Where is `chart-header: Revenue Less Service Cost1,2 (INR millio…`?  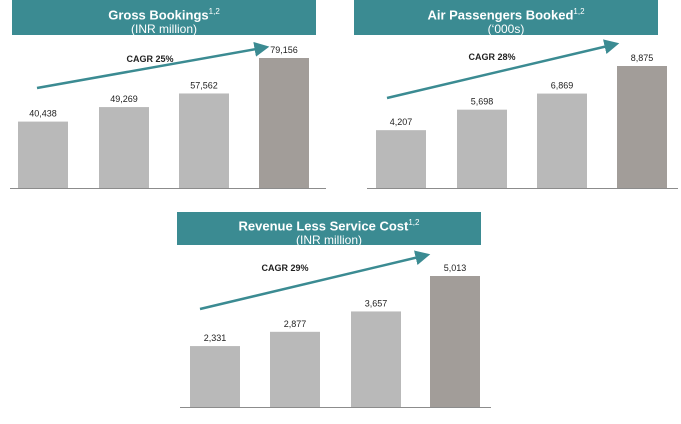 chart-header: Revenue Less Service Cost1,2 (INR millio… is located at coordinates (329, 230).